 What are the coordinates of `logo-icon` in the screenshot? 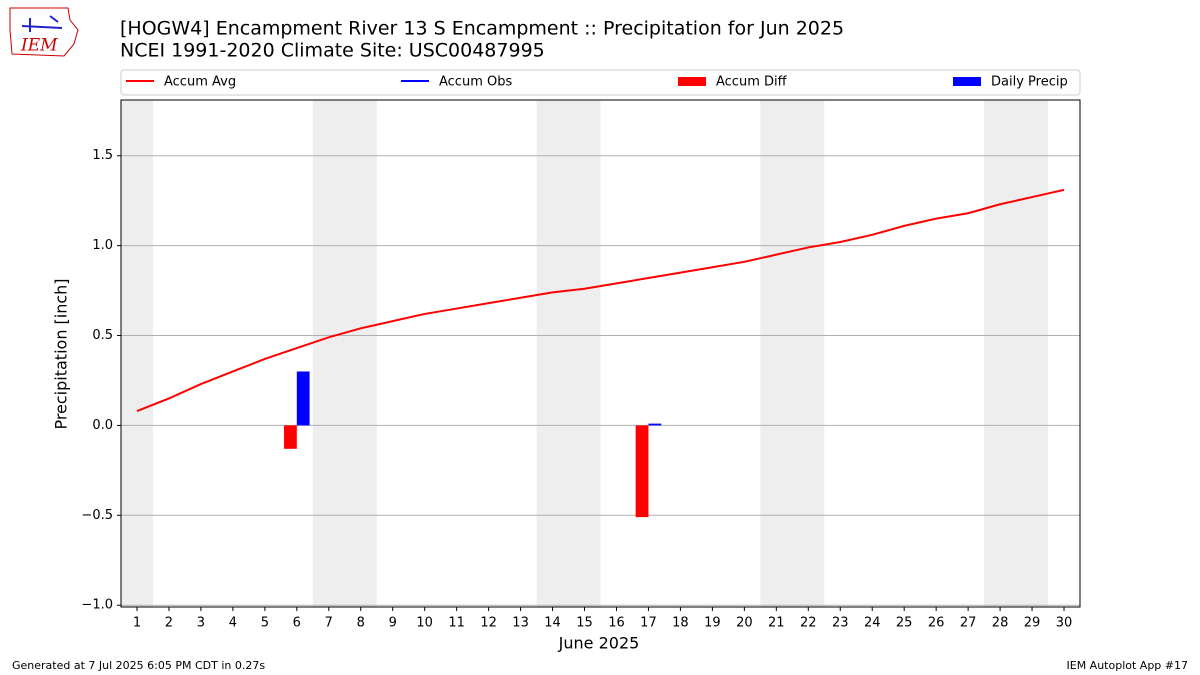 It's located at (42, 23).